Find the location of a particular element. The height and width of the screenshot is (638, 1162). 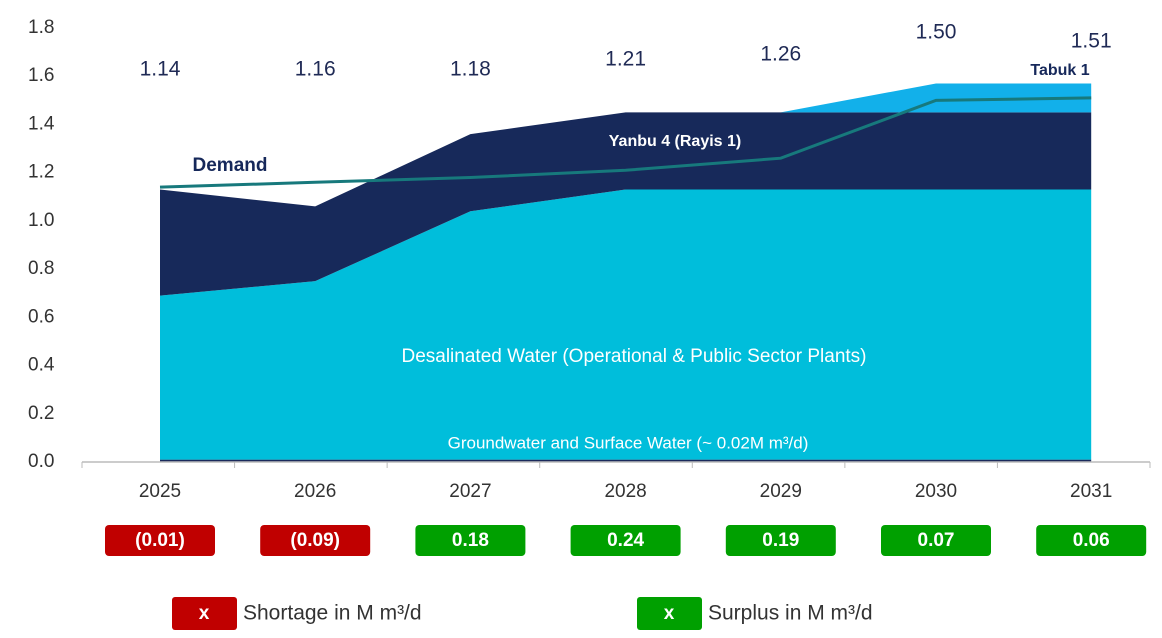

x-tick-label: 2030 is located at coordinates (936, 491).